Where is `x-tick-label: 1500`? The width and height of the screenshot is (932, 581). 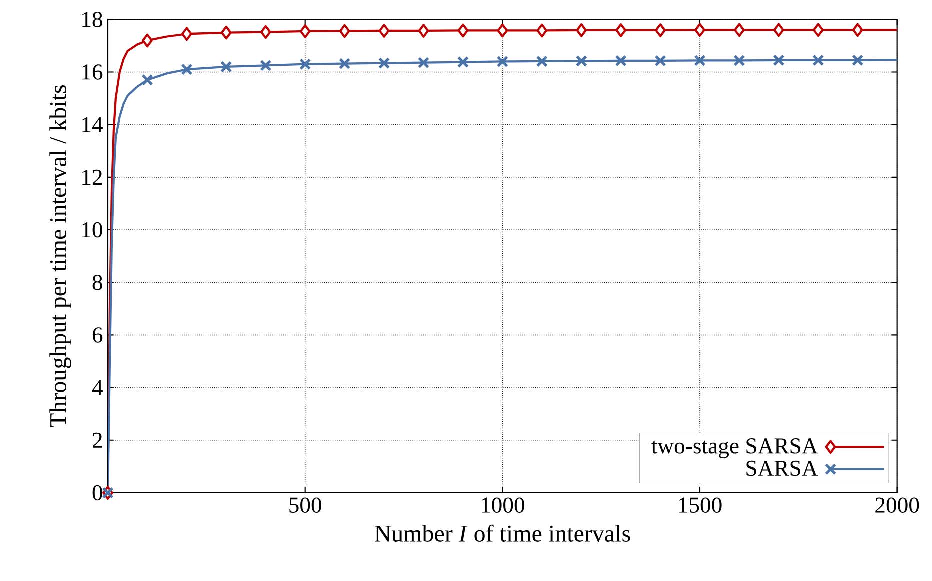
x-tick-label: 1500 is located at coordinates (700, 505).